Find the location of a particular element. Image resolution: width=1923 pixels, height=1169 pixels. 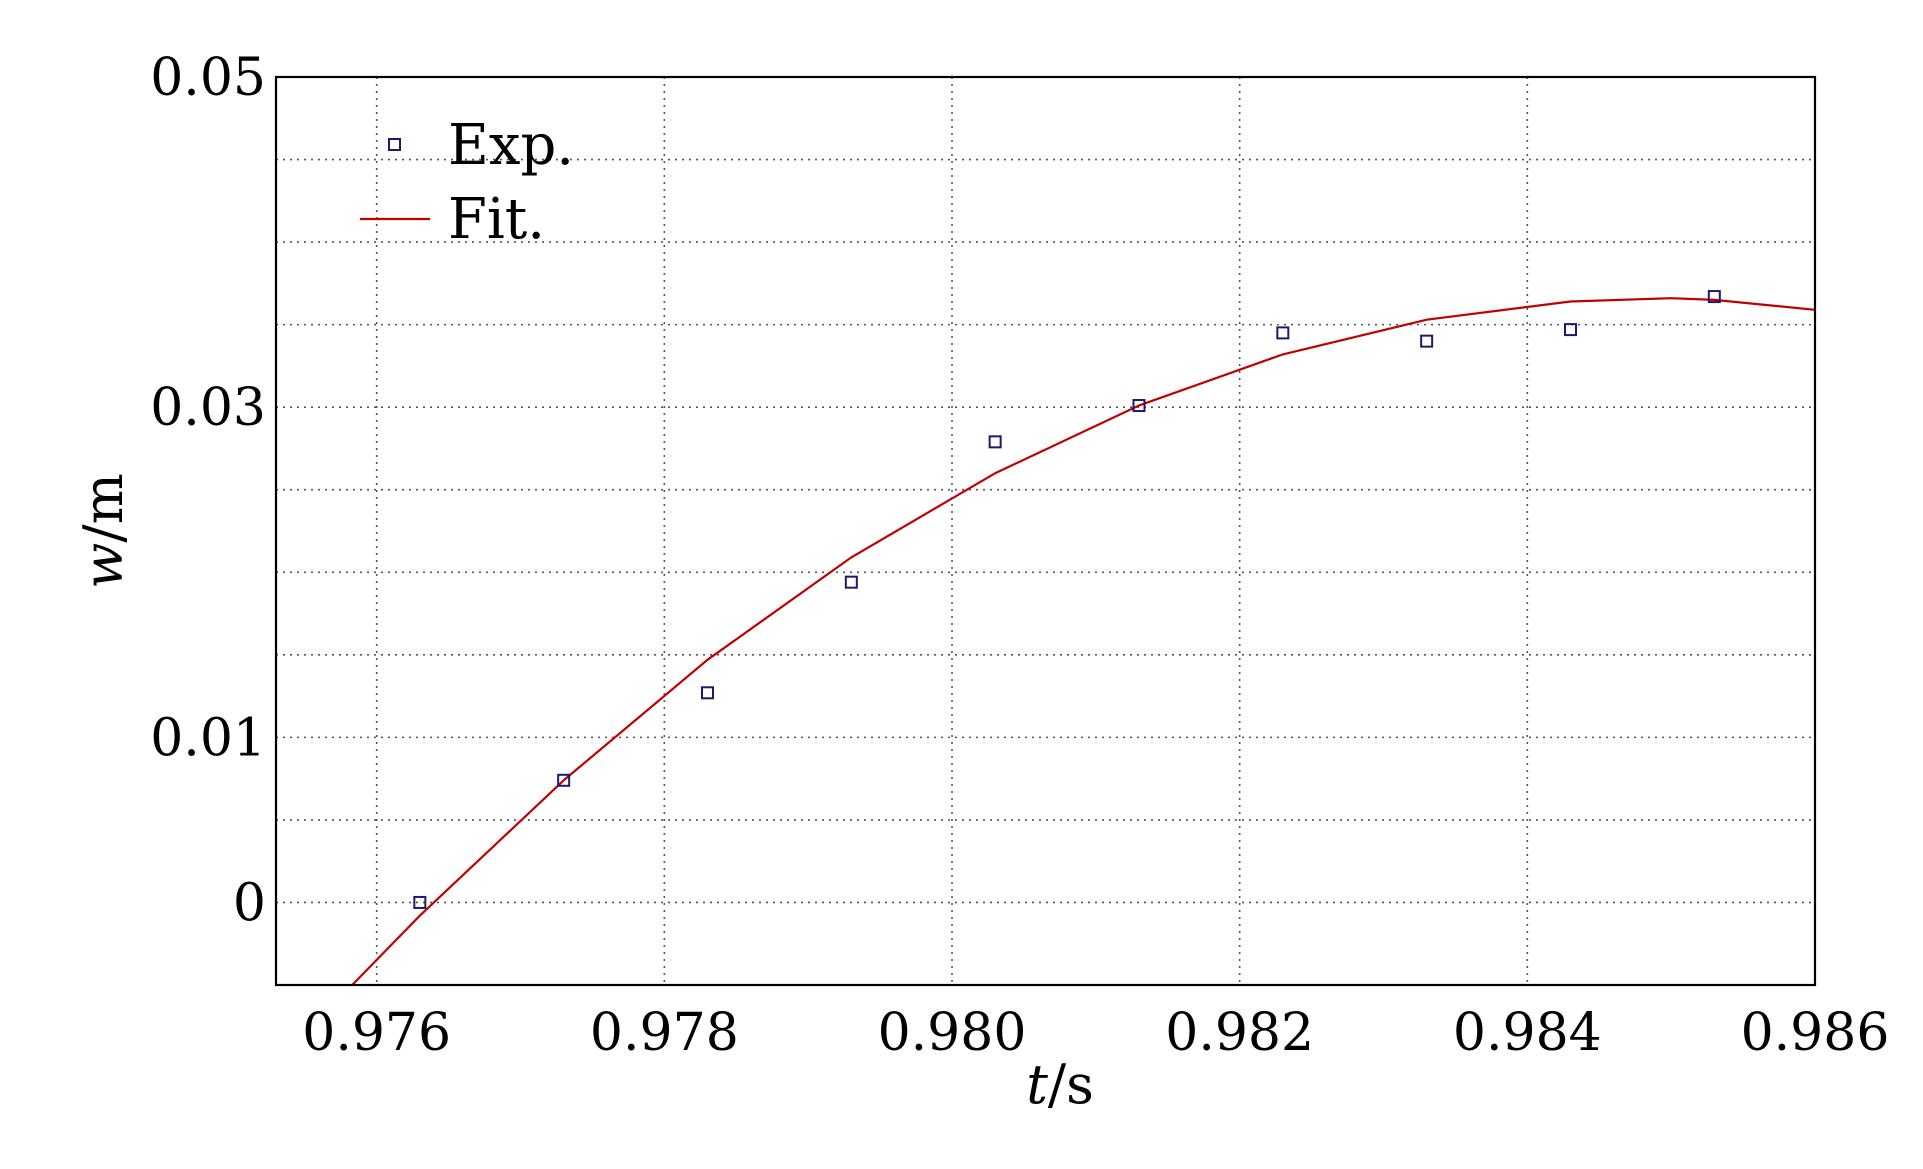

legend: Exp. Fit. is located at coordinates (467, 182).